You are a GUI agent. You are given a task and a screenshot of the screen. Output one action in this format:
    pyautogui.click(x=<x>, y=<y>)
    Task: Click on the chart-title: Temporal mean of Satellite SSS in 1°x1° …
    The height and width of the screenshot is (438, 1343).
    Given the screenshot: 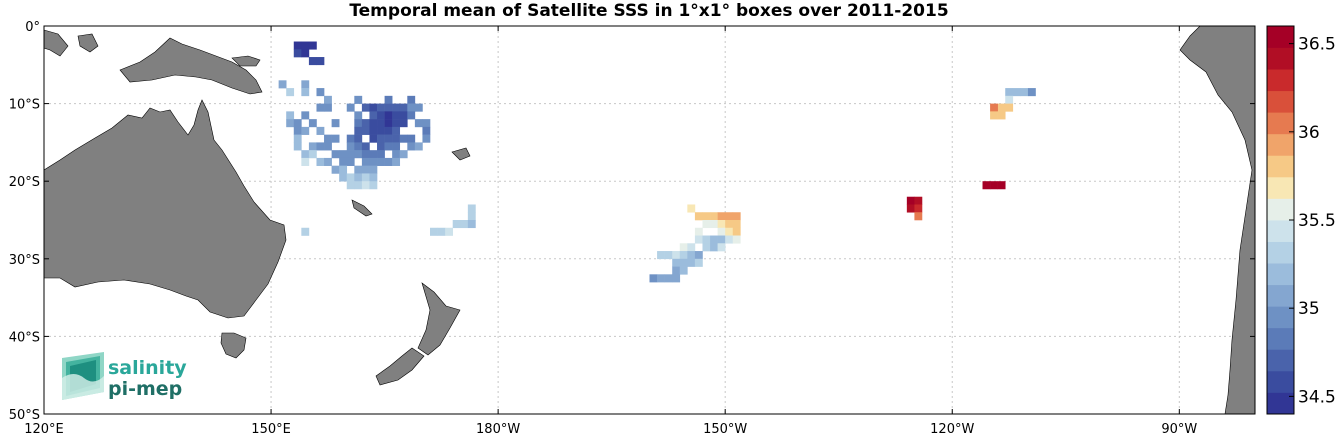 What is the action you would take?
    pyautogui.click(x=648, y=11)
    